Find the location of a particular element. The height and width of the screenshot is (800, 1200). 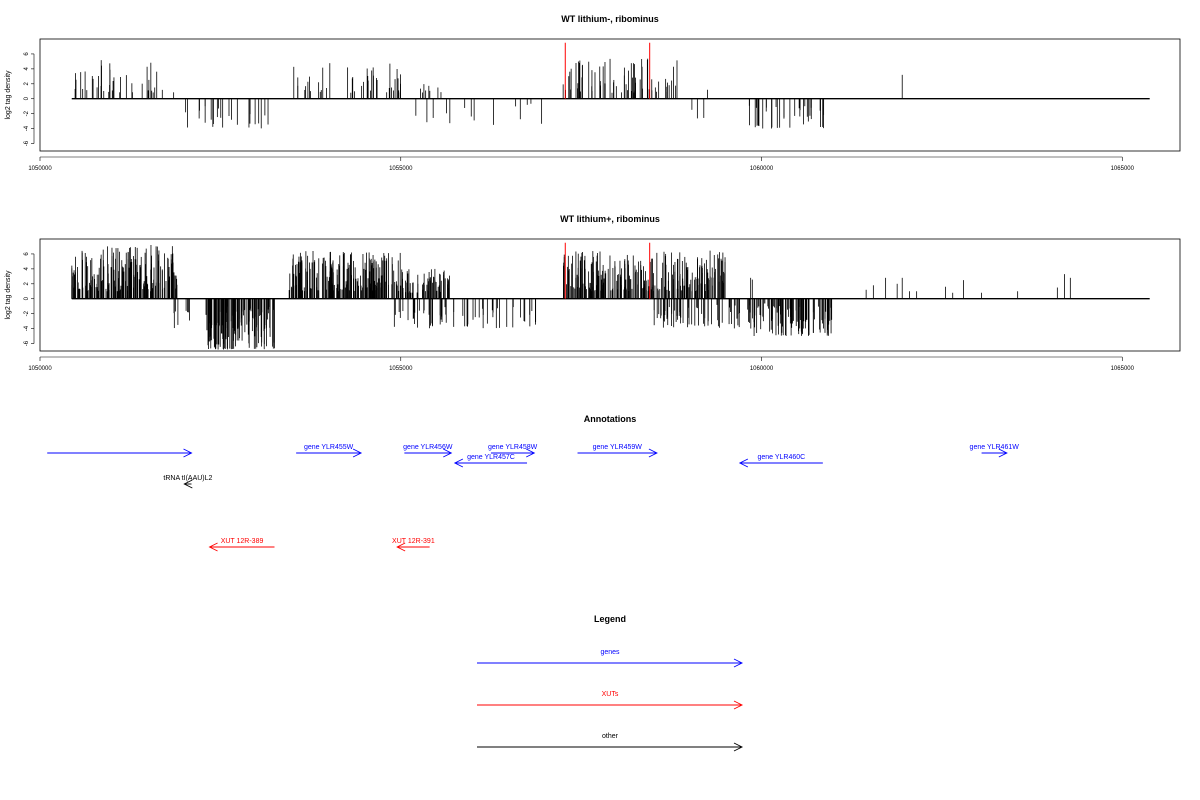

legend-title: Legend is located at coordinates (610, 619).